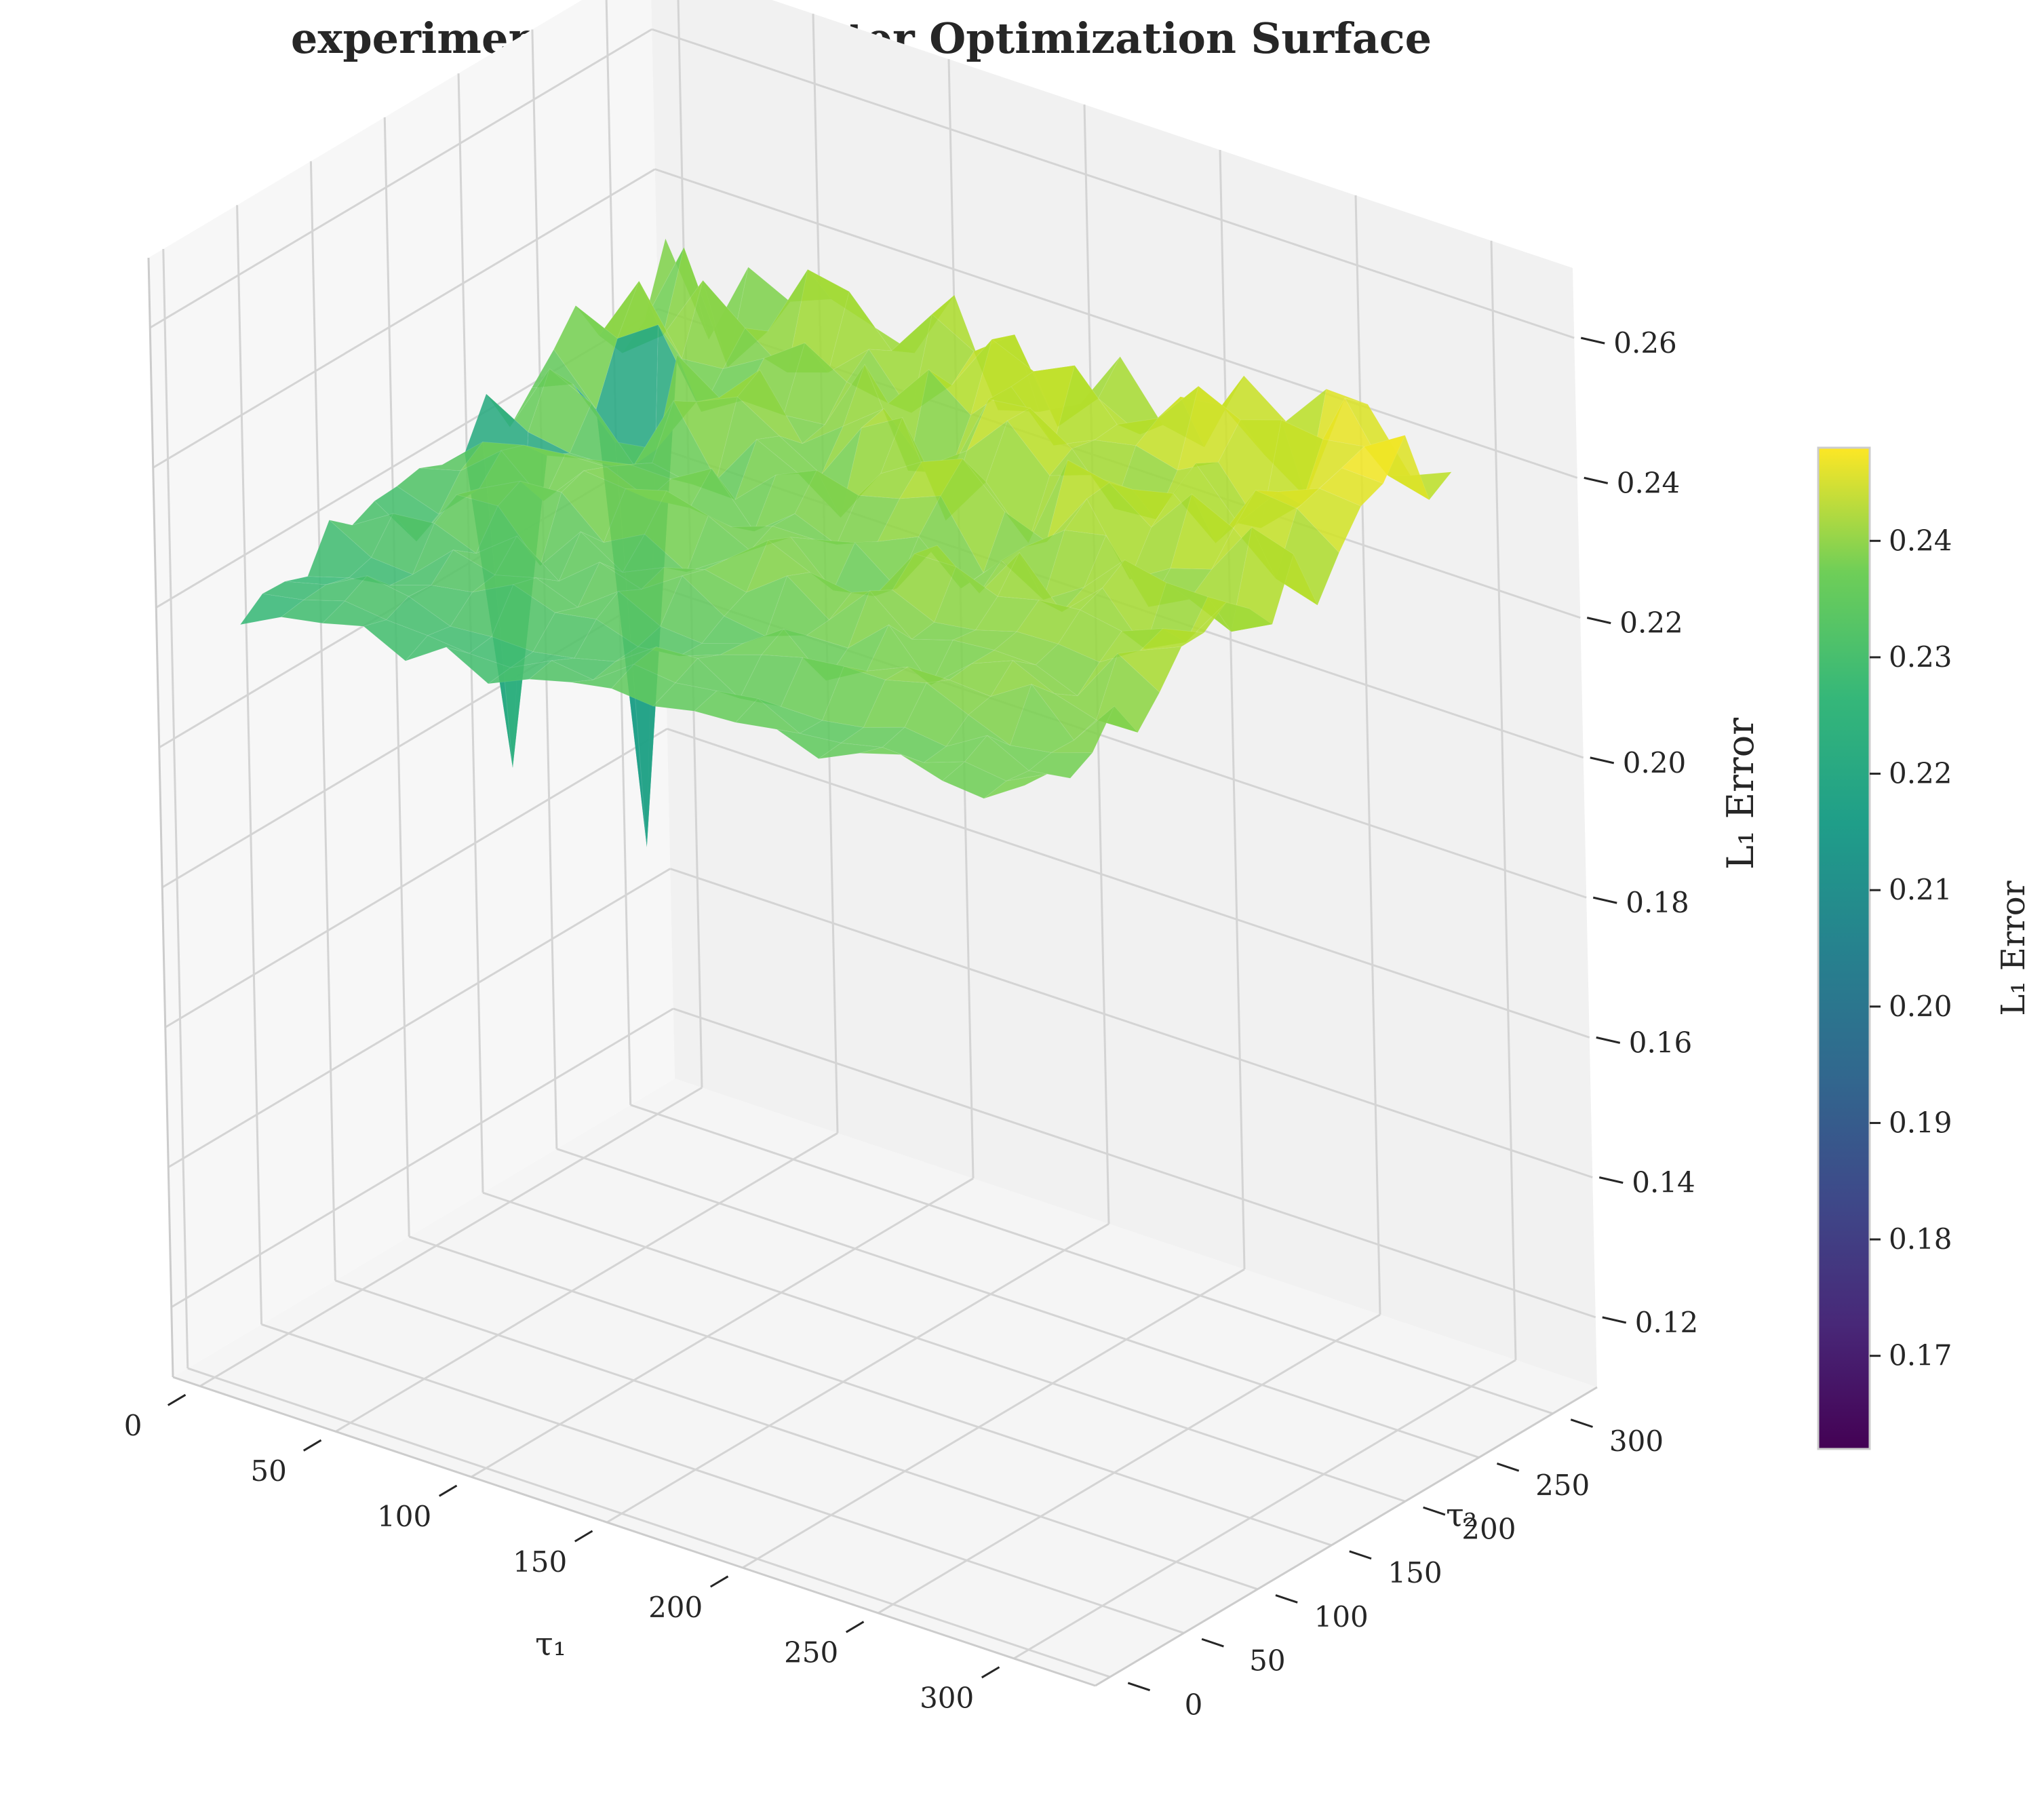  I want to click on y-tick-label: 300, so click(1636, 1442).